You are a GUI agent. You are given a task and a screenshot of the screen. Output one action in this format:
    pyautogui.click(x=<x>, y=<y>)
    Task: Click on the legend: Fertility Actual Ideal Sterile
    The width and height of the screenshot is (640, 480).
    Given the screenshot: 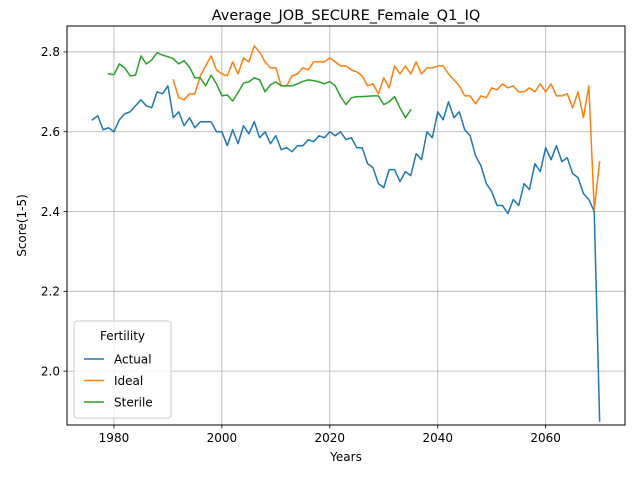 What is the action you would take?
    pyautogui.click(x=122, y=369)
    